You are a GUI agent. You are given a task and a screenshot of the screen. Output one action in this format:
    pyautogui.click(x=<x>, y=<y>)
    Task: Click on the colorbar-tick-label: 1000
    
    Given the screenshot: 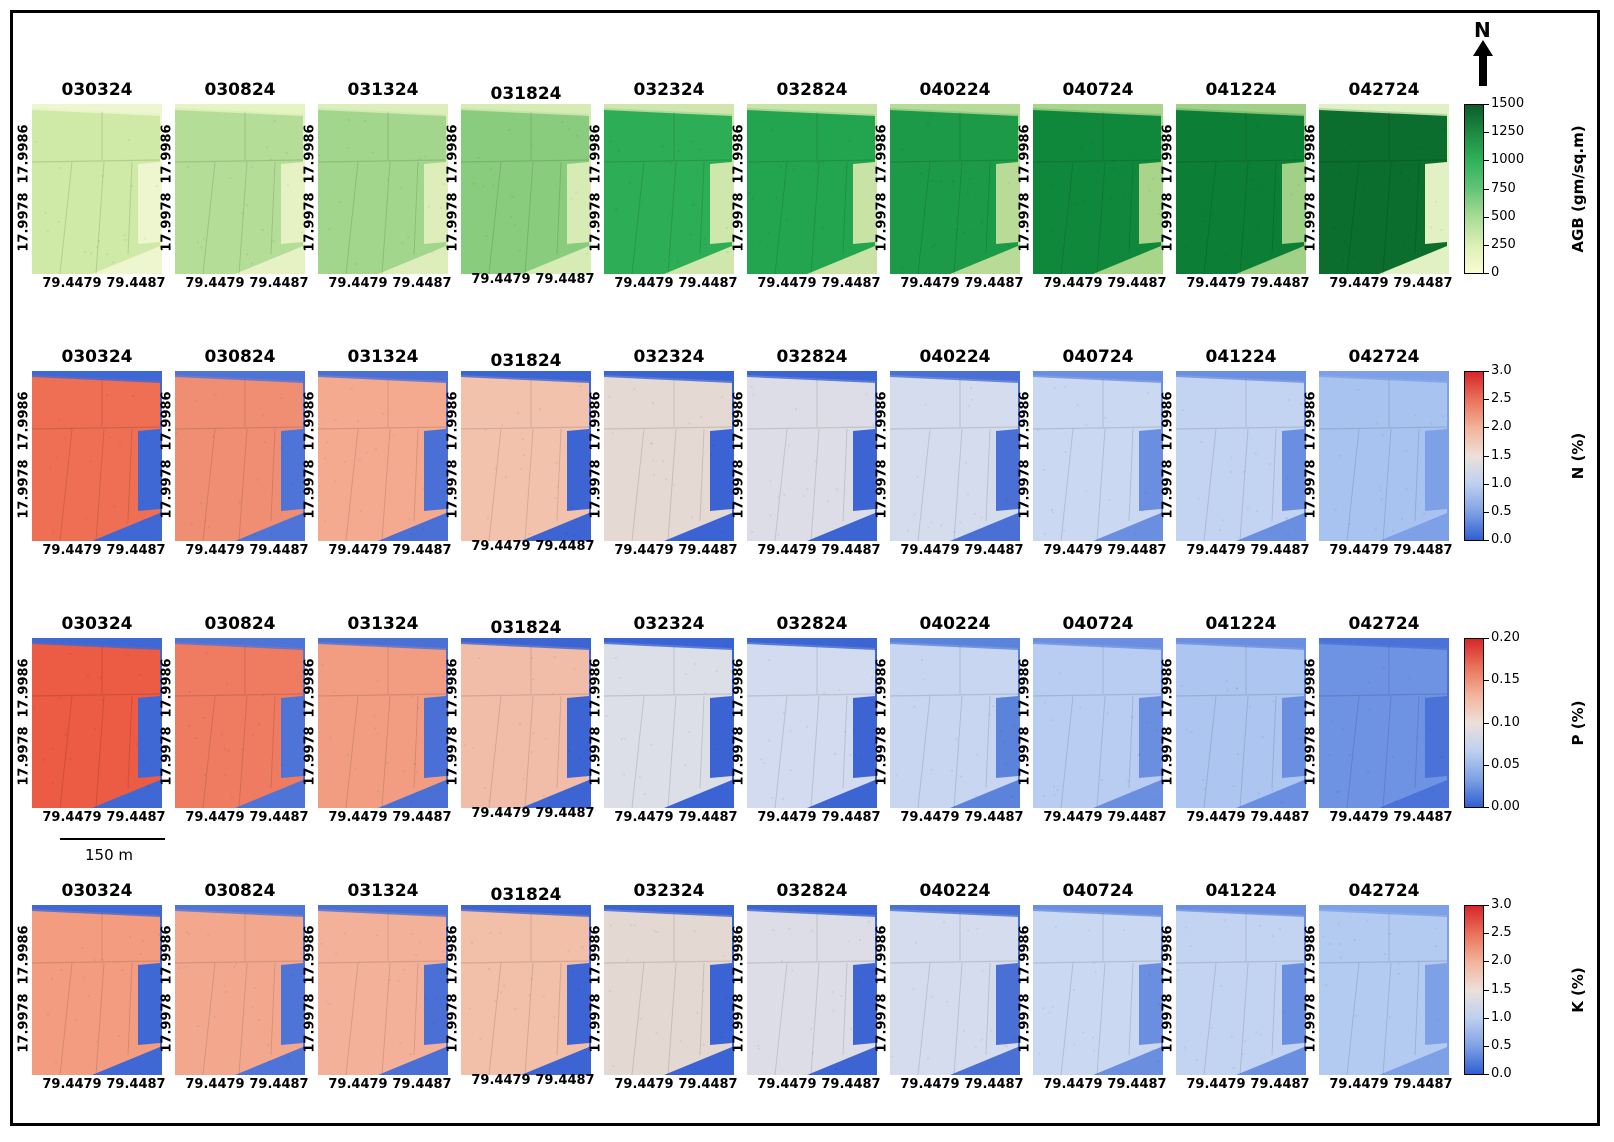 What is the action you would take?
    pyautogui.click(x=1508, y=160)
    